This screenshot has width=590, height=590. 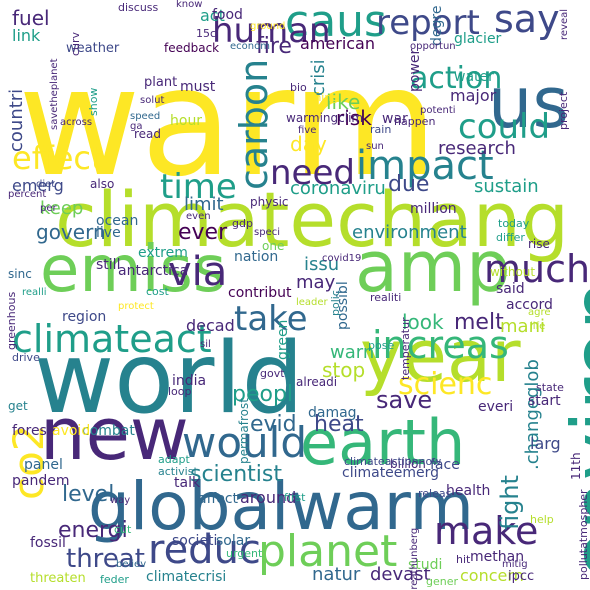 What do you see at coordinates (62, 208) in the screenshot?
I see `word-keep: keep` at bounding box center [62, 208].